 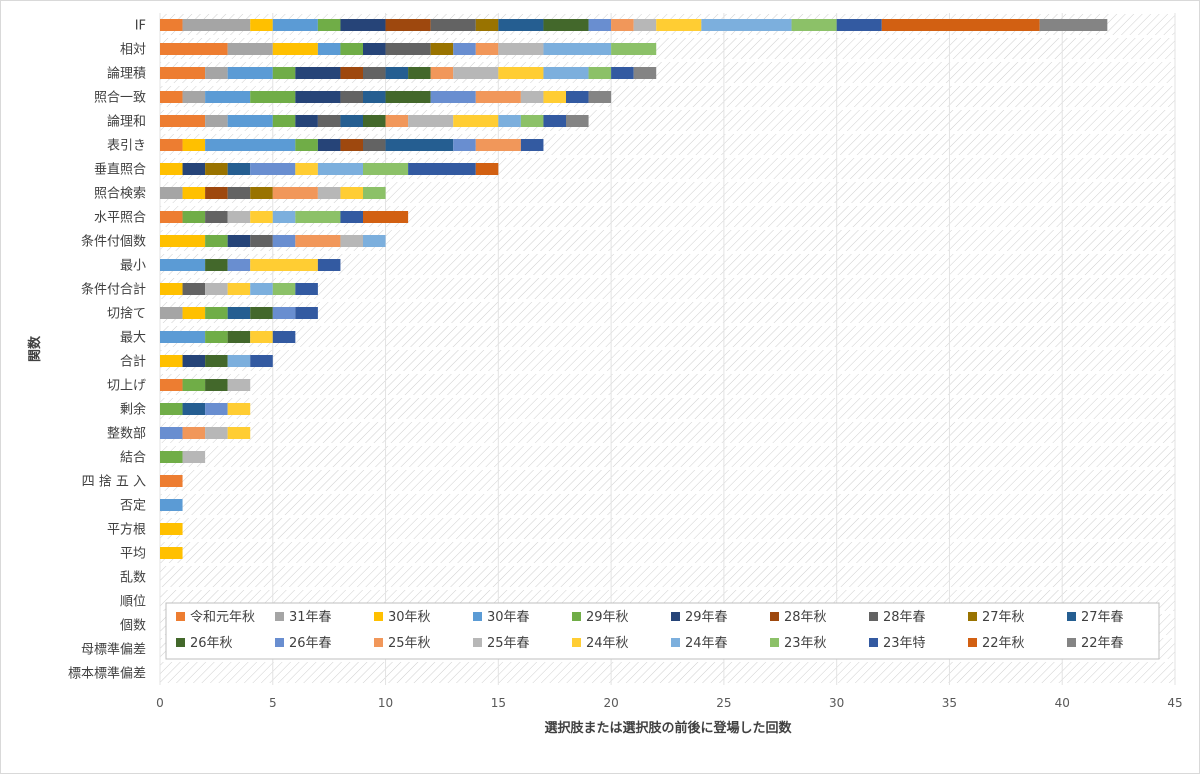 What do you see at coordinates (668, 728) in the screenshot?
I see `x-axis-title: 選択肢または選択肢の前後に登場した回数` at bounding box center [668, 728].